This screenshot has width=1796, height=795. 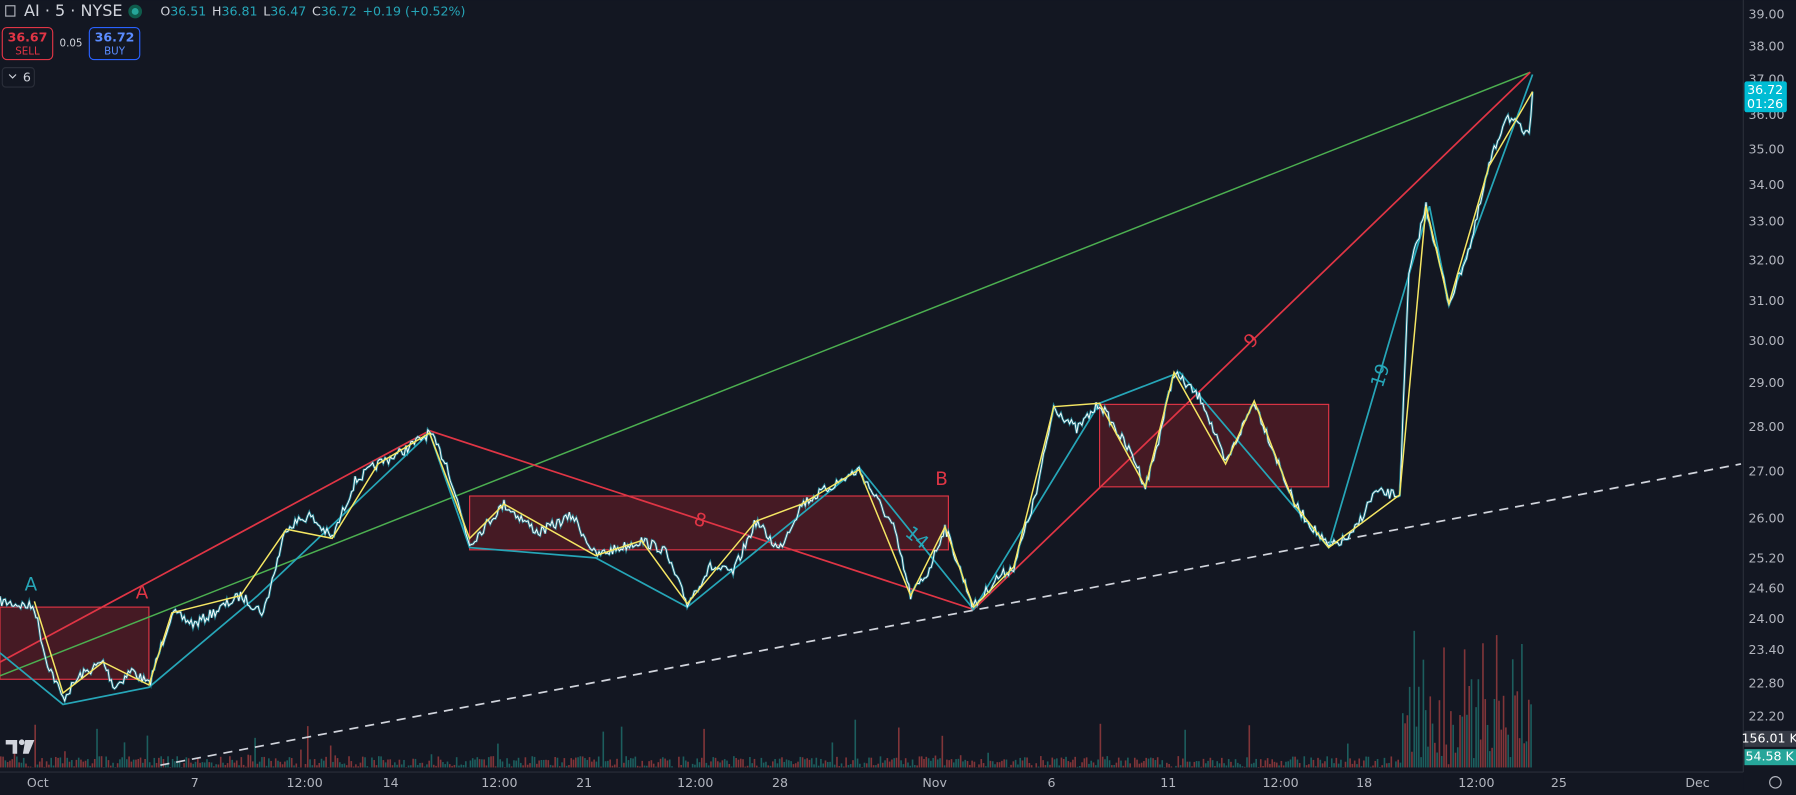 I want to click on countdown: 01:26, so click(x=1765, y=103).